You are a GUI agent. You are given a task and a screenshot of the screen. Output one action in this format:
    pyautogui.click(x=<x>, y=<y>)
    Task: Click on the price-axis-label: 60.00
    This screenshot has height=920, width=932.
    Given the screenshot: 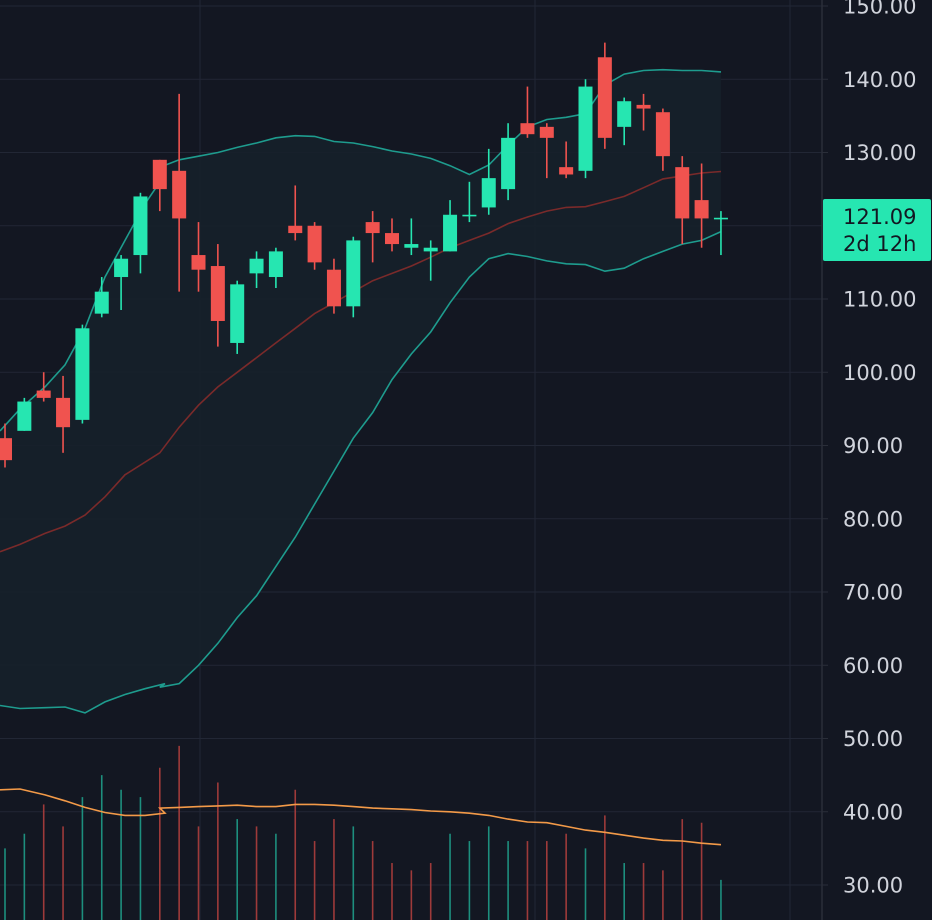 What is the action you would take?
    pyautogui.click(x=873, y=666)
    